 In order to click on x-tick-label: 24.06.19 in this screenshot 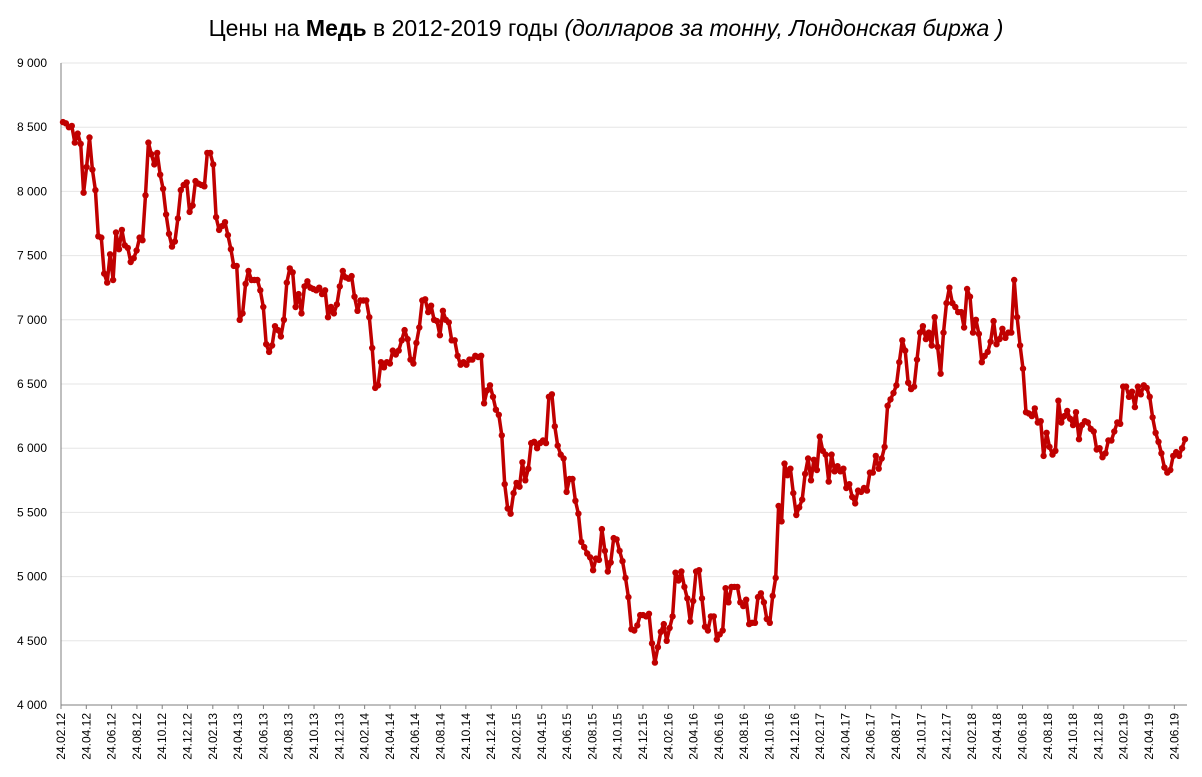, I will do `click(1174, 736)`.